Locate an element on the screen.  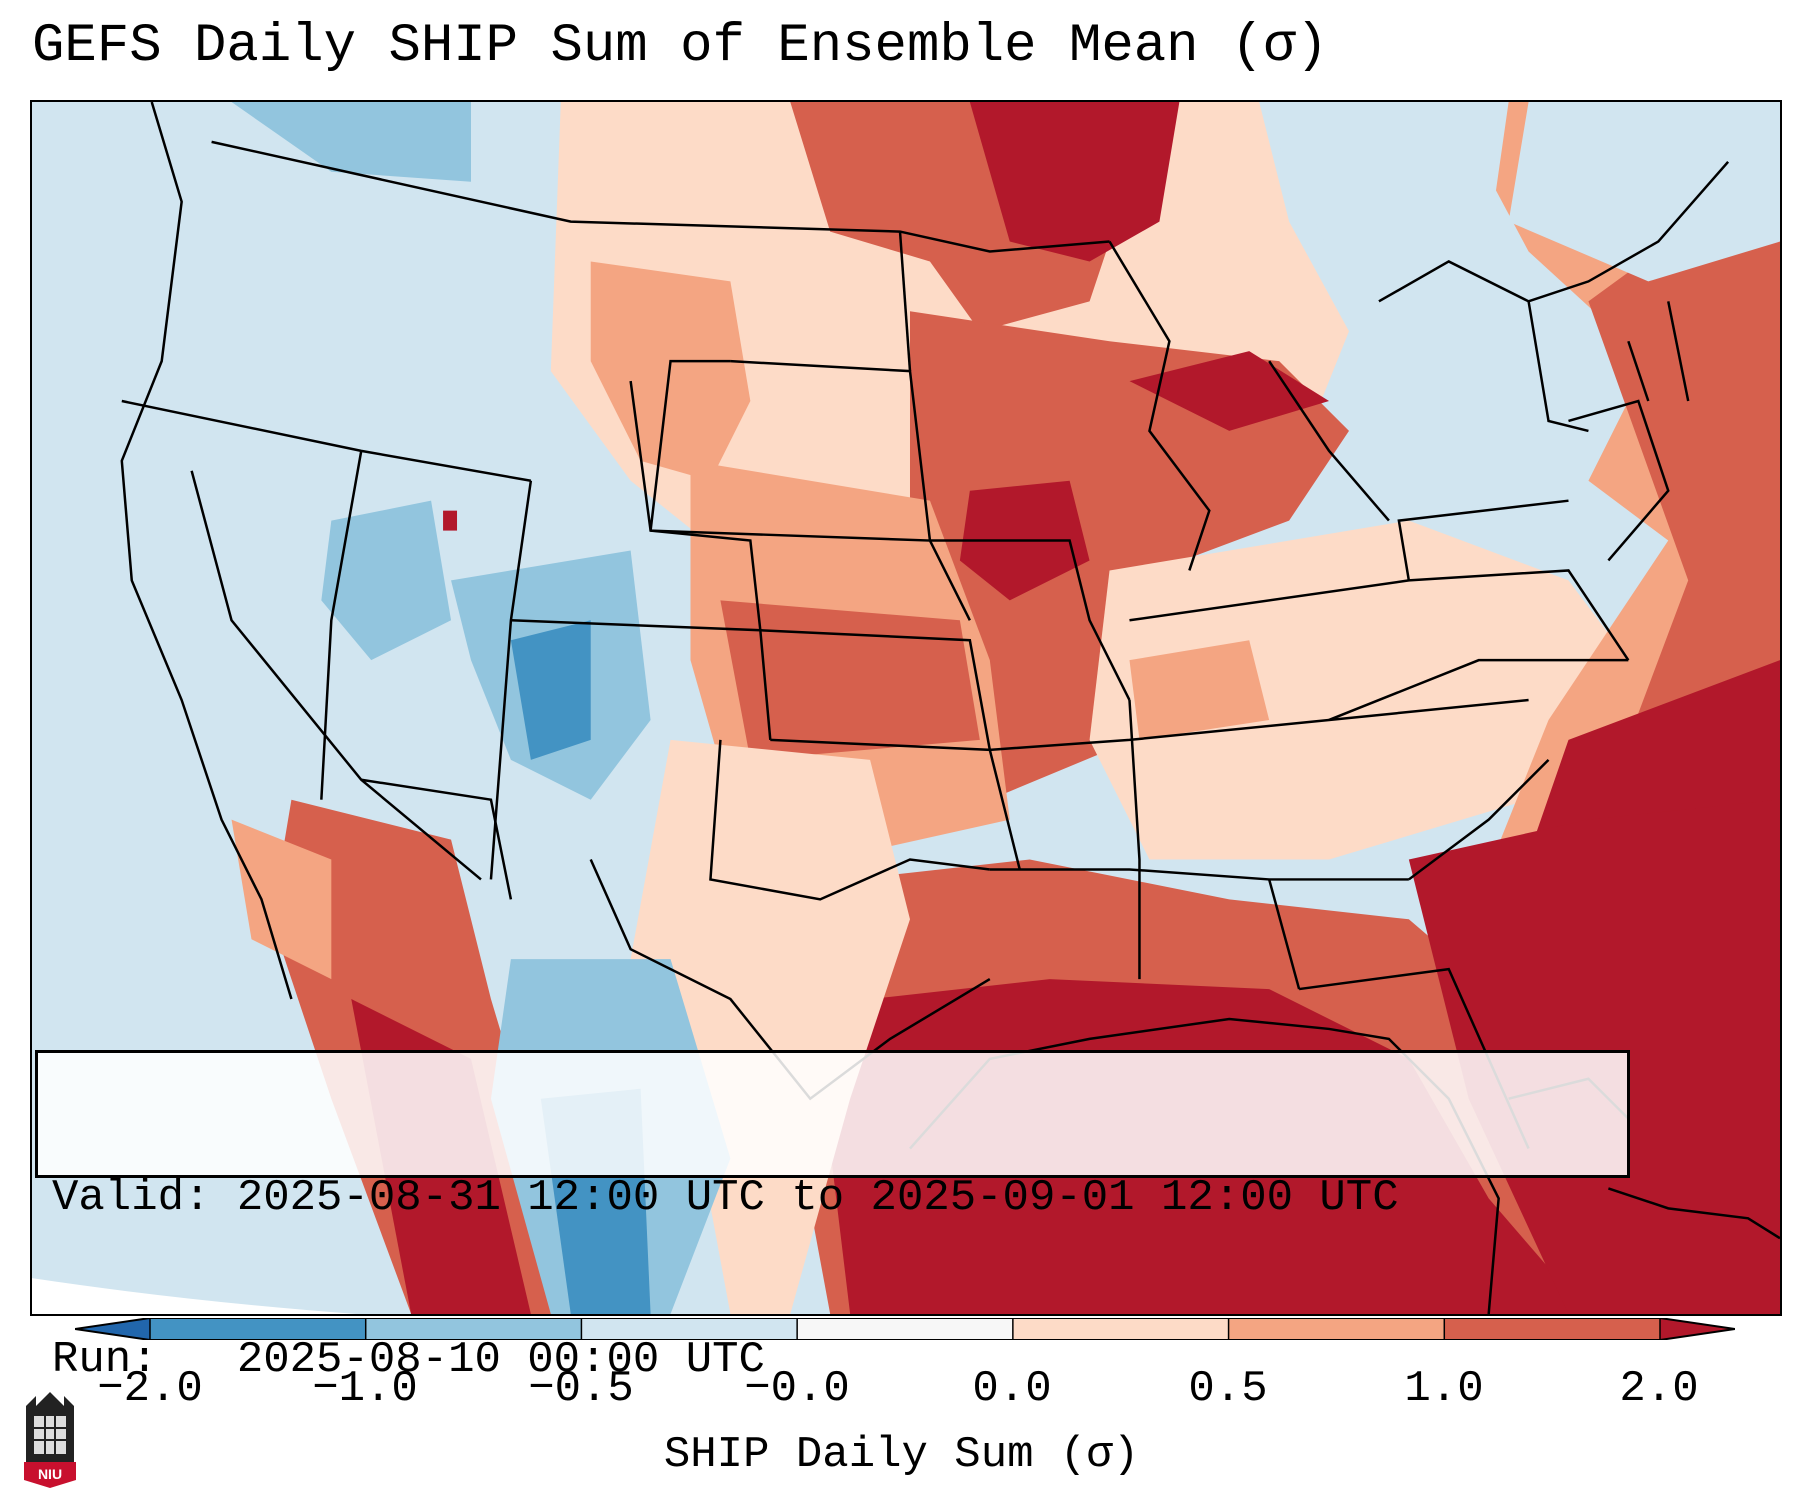
anomaly-cell is located at coordinates (450, 520).